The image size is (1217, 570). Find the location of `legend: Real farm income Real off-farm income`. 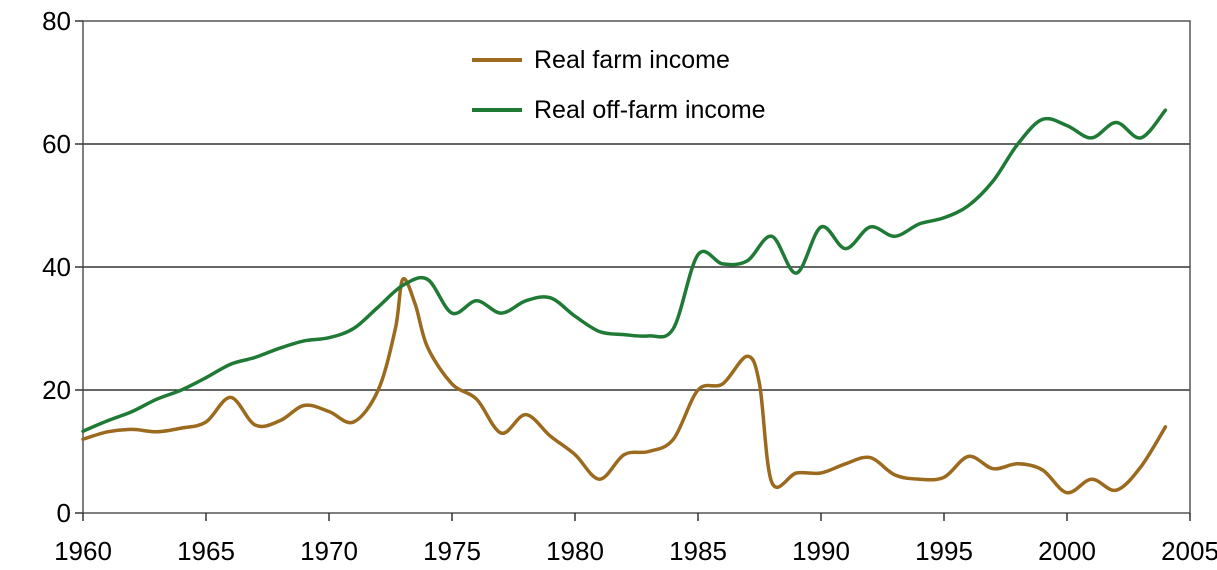

legend: Real farm income Real off-farm income is located at coordinates (619, 85).